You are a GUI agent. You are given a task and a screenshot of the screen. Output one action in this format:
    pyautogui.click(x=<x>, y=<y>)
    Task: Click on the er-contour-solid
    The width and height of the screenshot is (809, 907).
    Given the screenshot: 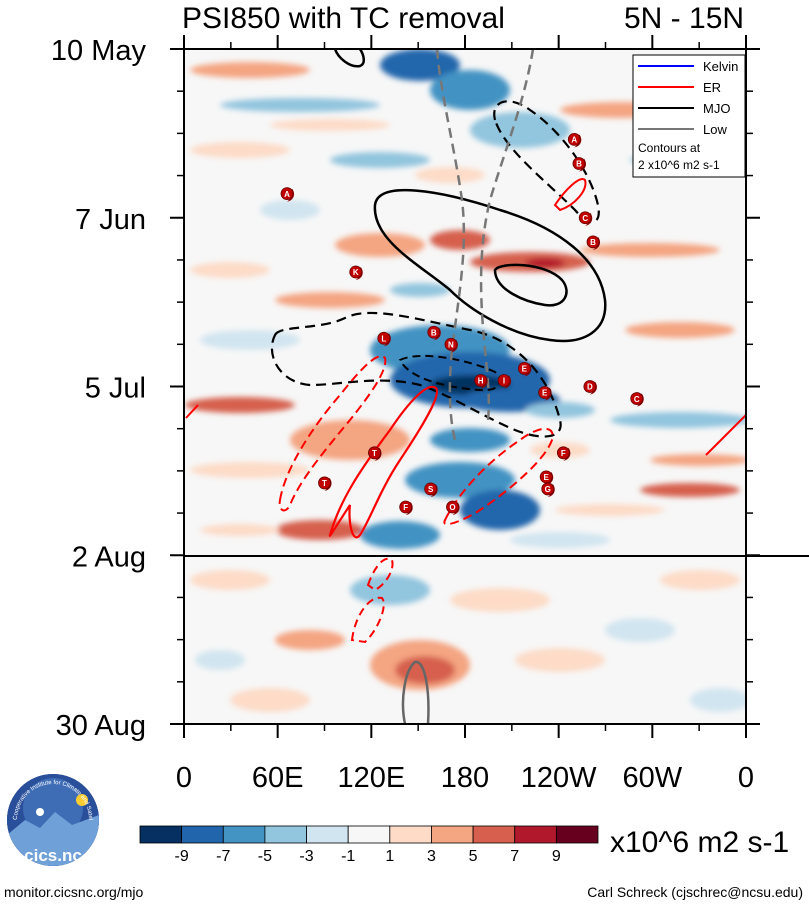 What is the action you would take?
    pyautogui.click(x=383, y=462)
    